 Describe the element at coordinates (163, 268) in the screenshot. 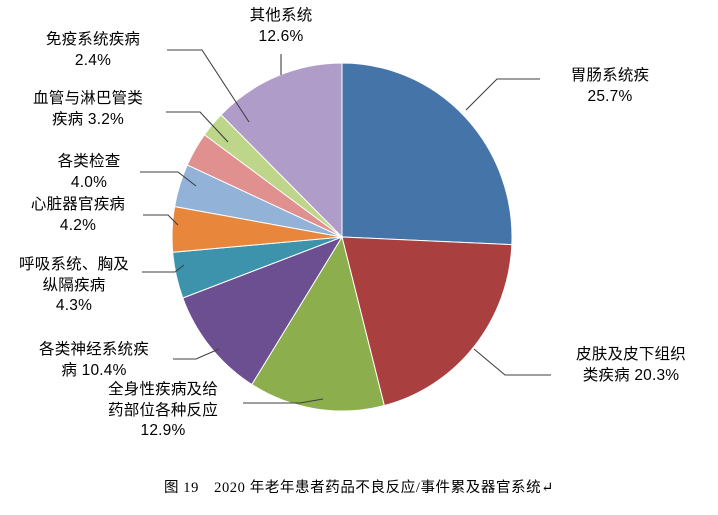

I see `leader-line-respiratory` at that location.